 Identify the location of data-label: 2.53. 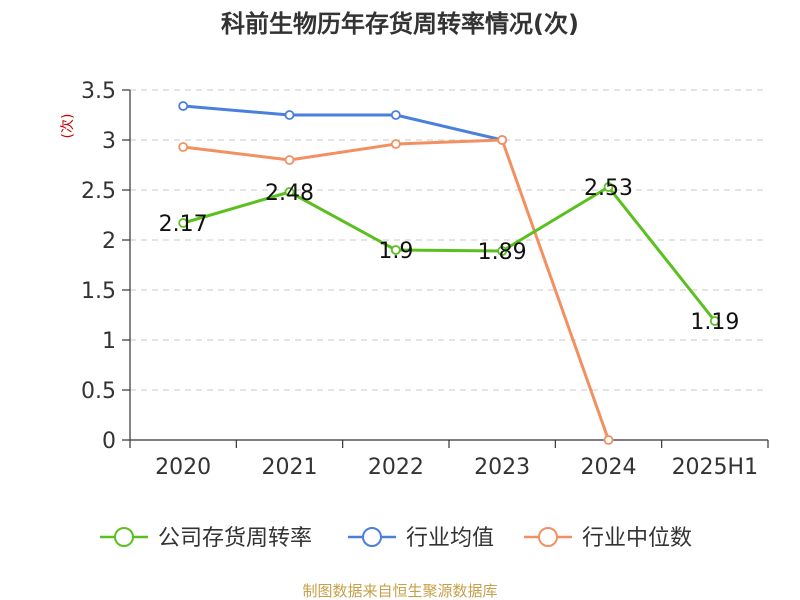
(608, 188).